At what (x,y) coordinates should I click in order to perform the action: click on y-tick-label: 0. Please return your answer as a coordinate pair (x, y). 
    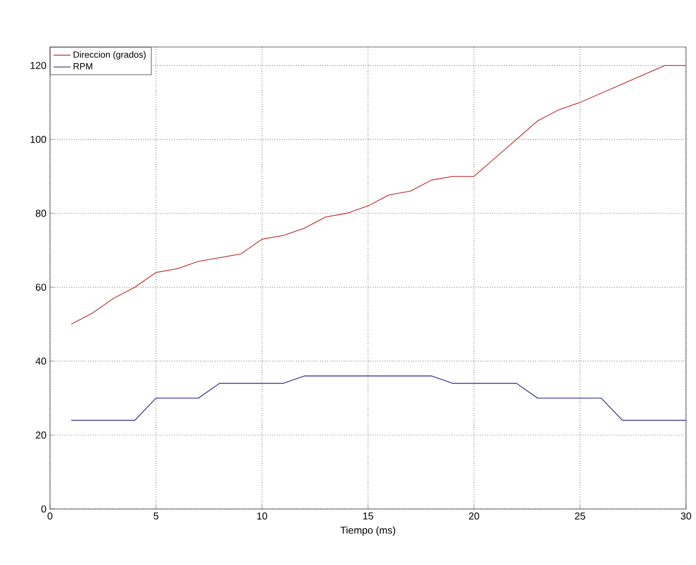
    Looking at the image, I should click on (43, 509).